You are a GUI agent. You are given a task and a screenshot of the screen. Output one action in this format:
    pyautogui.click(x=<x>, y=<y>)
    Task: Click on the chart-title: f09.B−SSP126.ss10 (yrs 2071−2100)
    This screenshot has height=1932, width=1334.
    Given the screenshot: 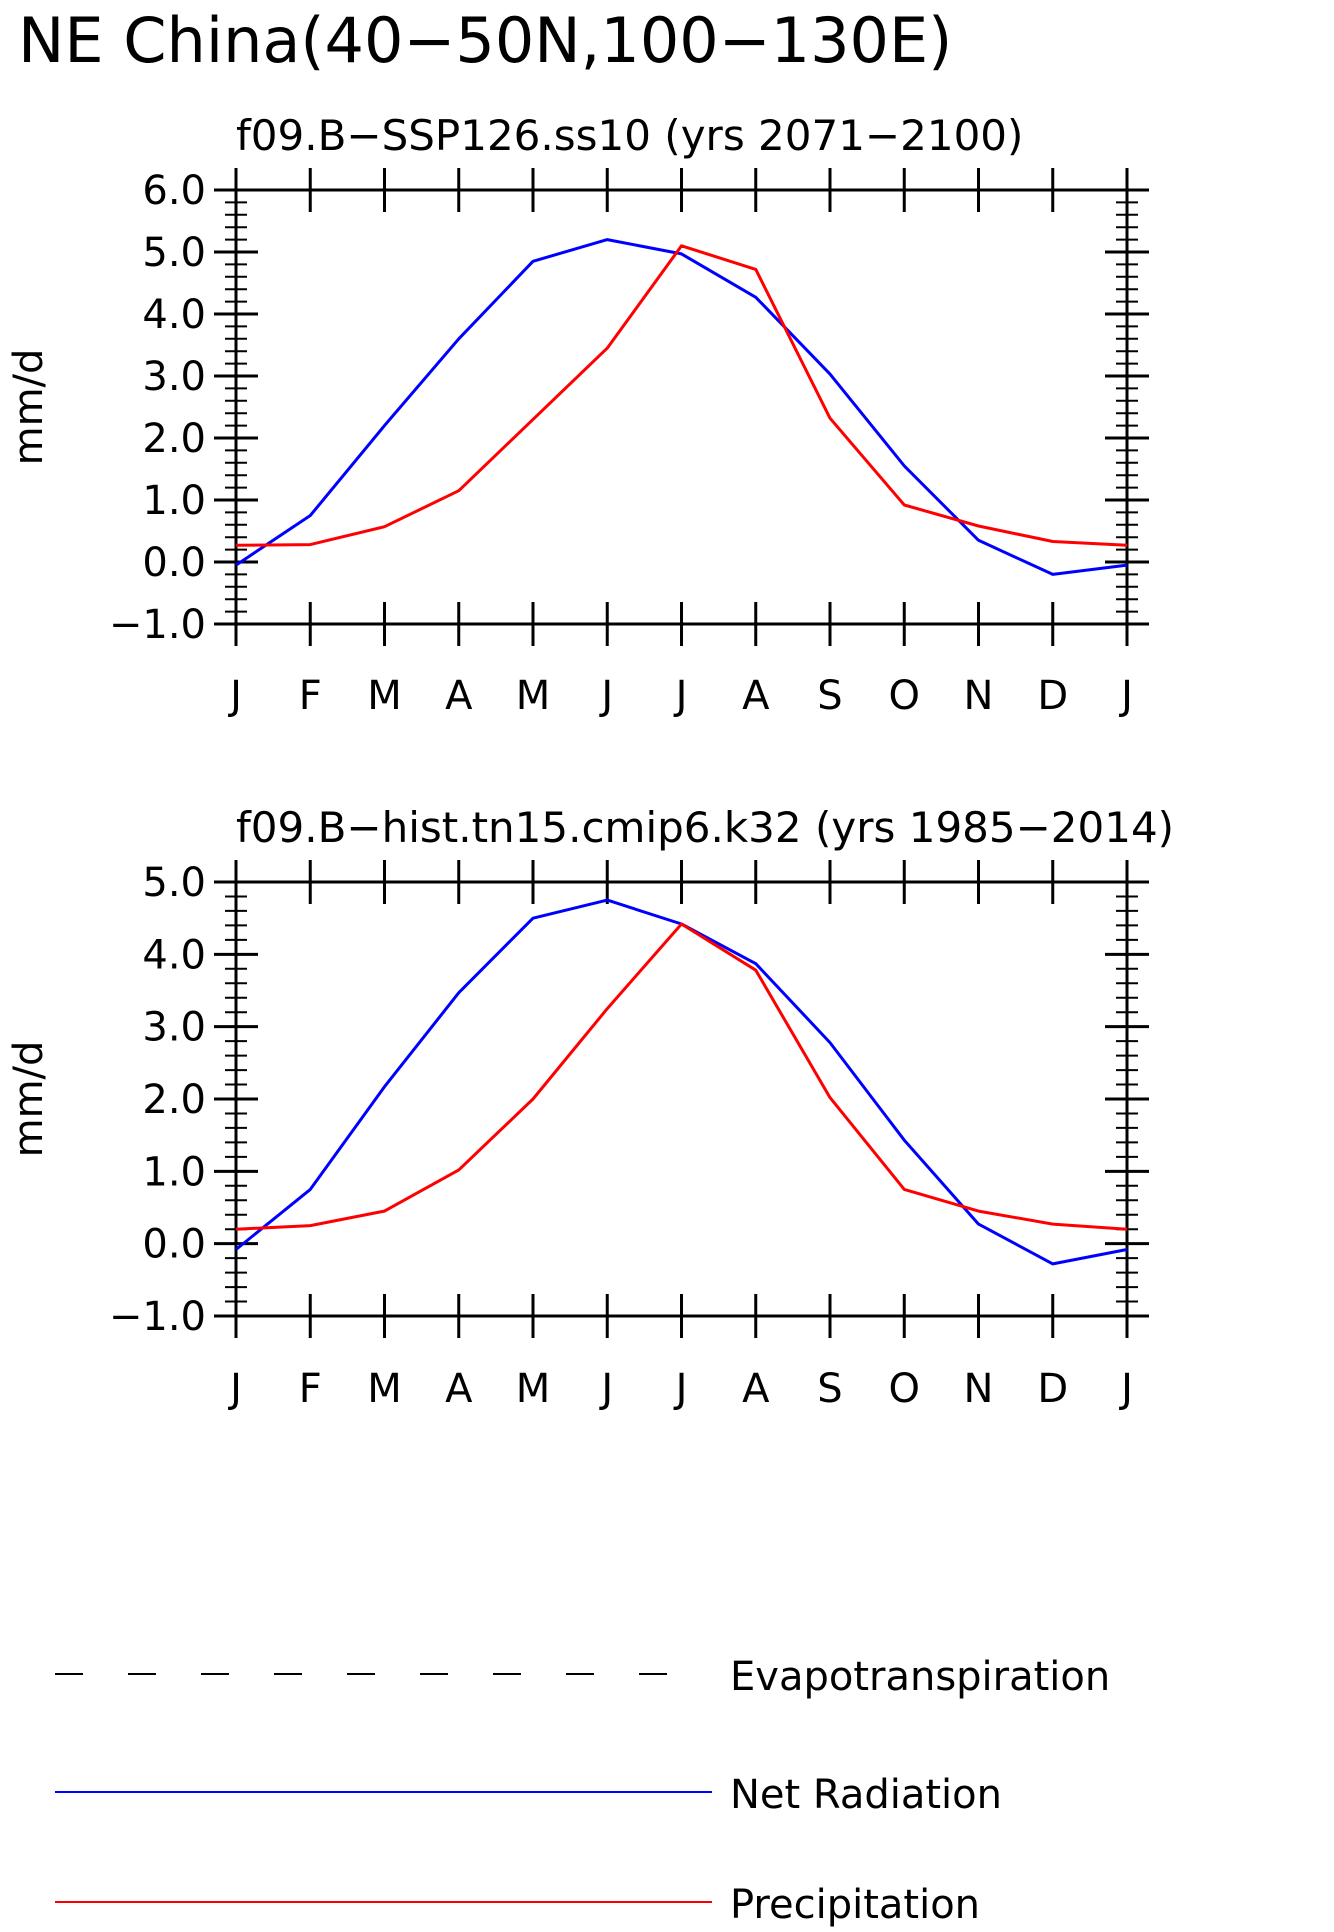 What is the action you would take?
    pyautogui.click(x=629, y=135)
    